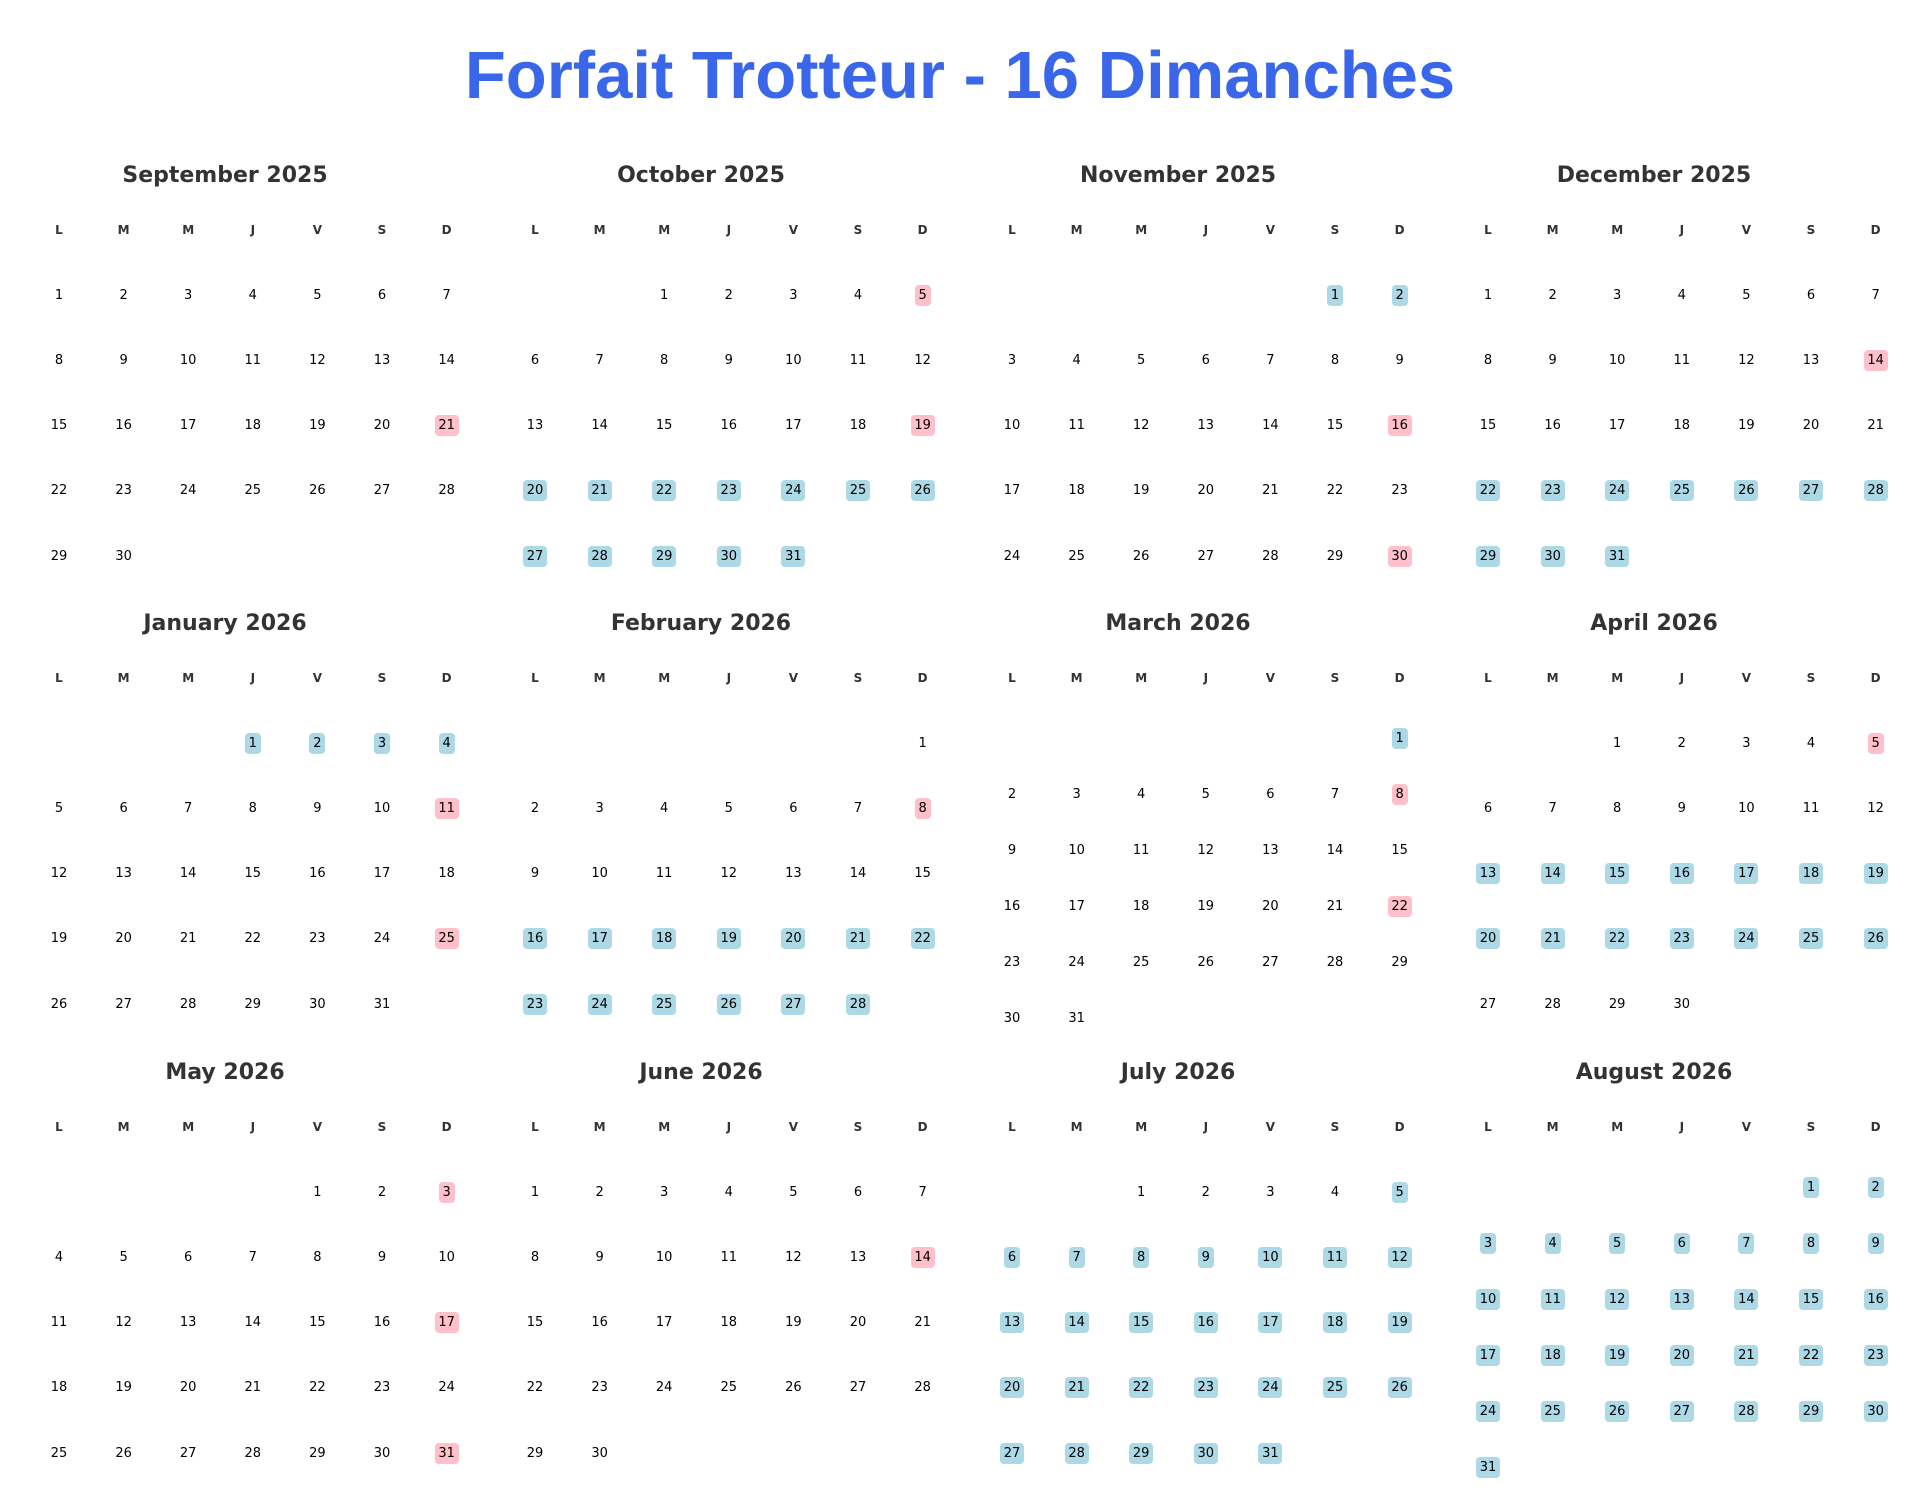  What do you see at coordinates (59, 1453) in the screenshot?
I see `day-cell: 25` at bounding box center [59, 1453].